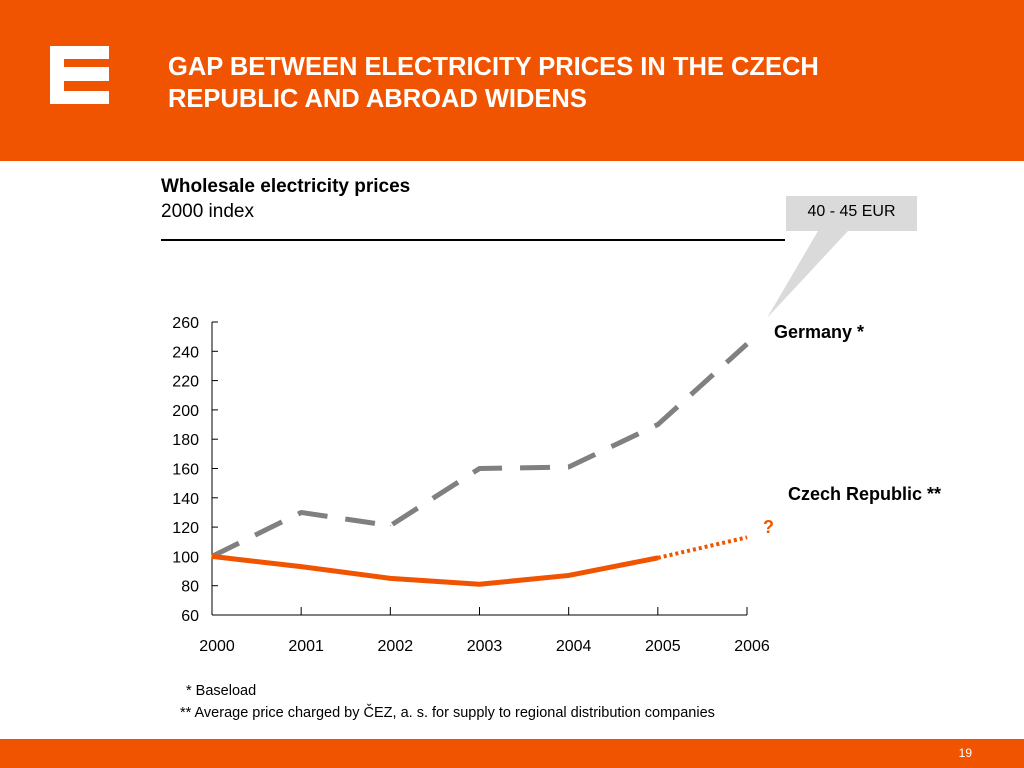 This screenshot has width=1024, height=768. Describe the element at coordinates (512, 753) in the screenshot. I see `footer-bar: 19` at that location.